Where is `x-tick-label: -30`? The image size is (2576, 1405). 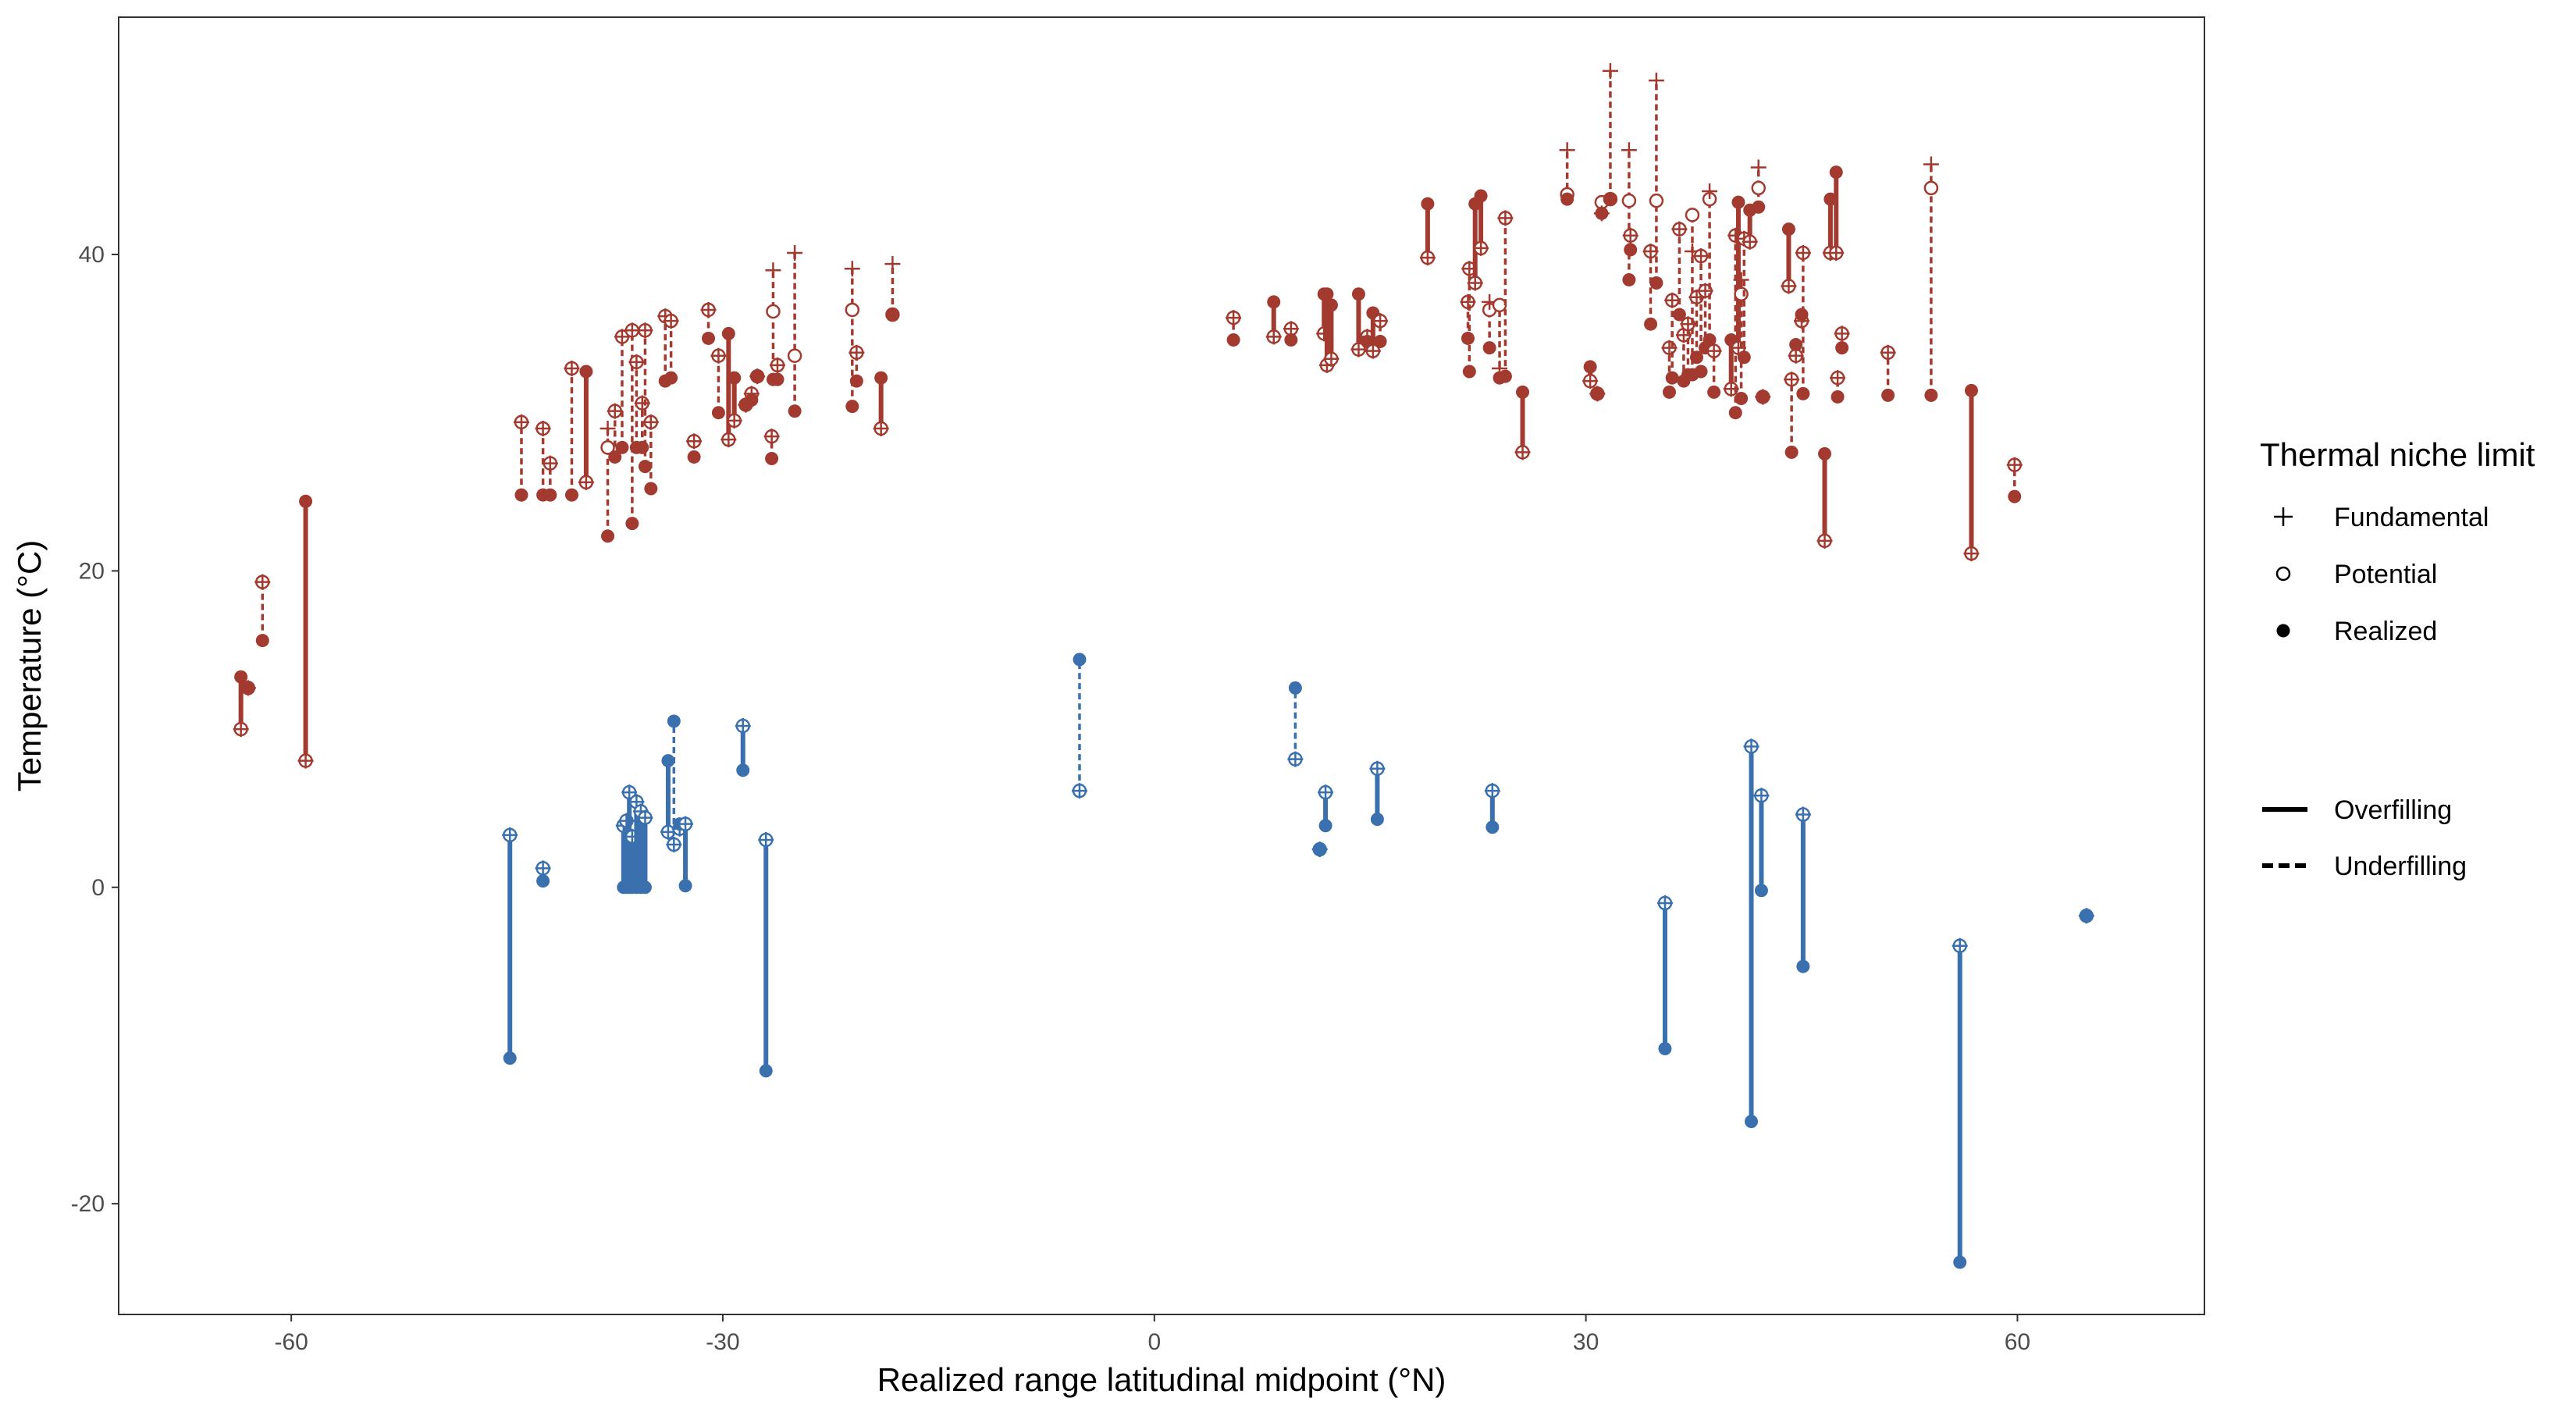 x-tick-label: -30 is located at coordinates (722, 1342).